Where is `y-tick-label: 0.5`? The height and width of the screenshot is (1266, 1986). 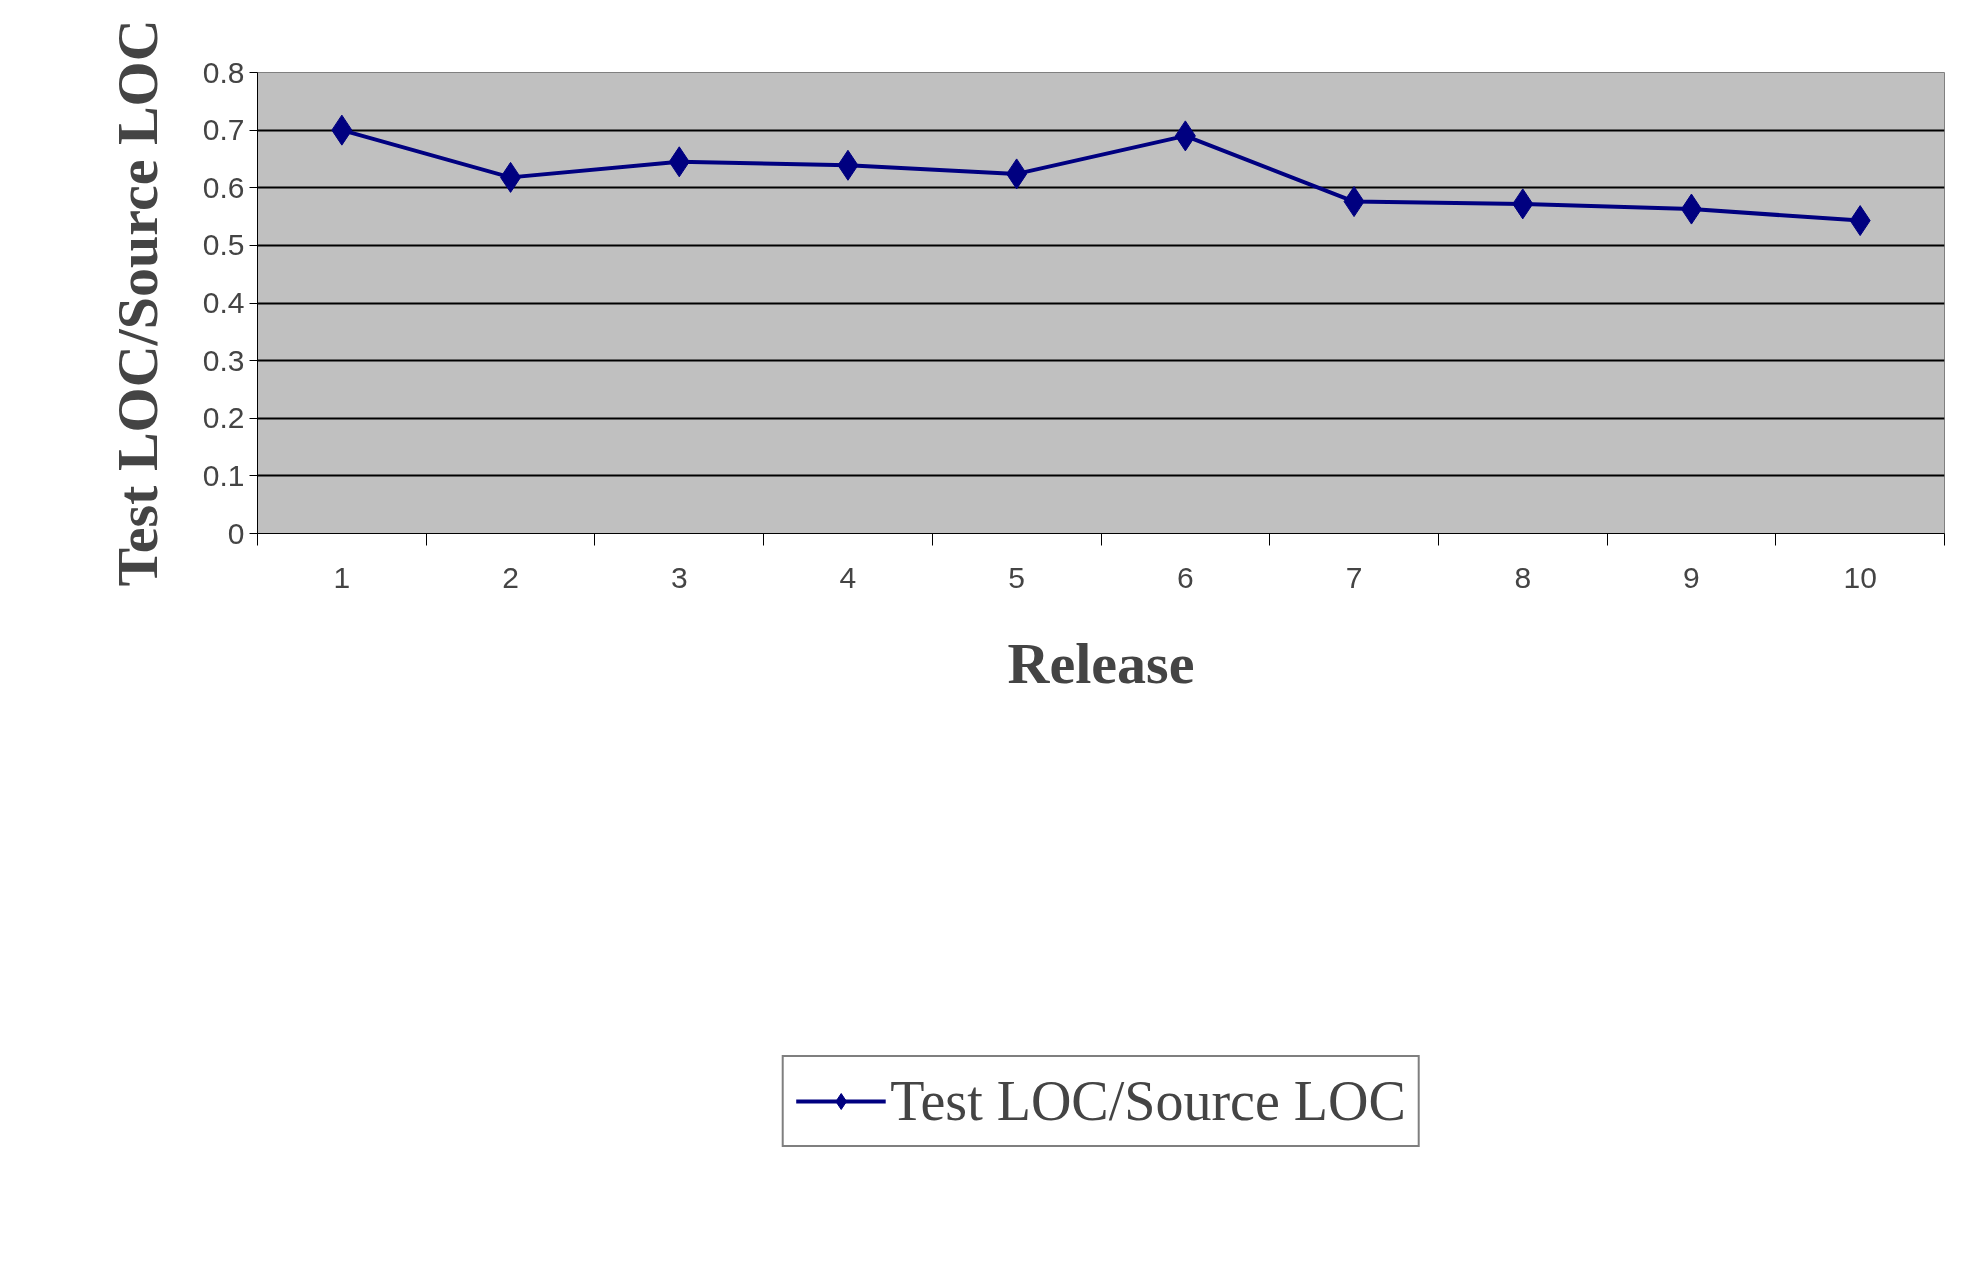 y-tick-label: 0.5 is located at coordinates (223, 245).